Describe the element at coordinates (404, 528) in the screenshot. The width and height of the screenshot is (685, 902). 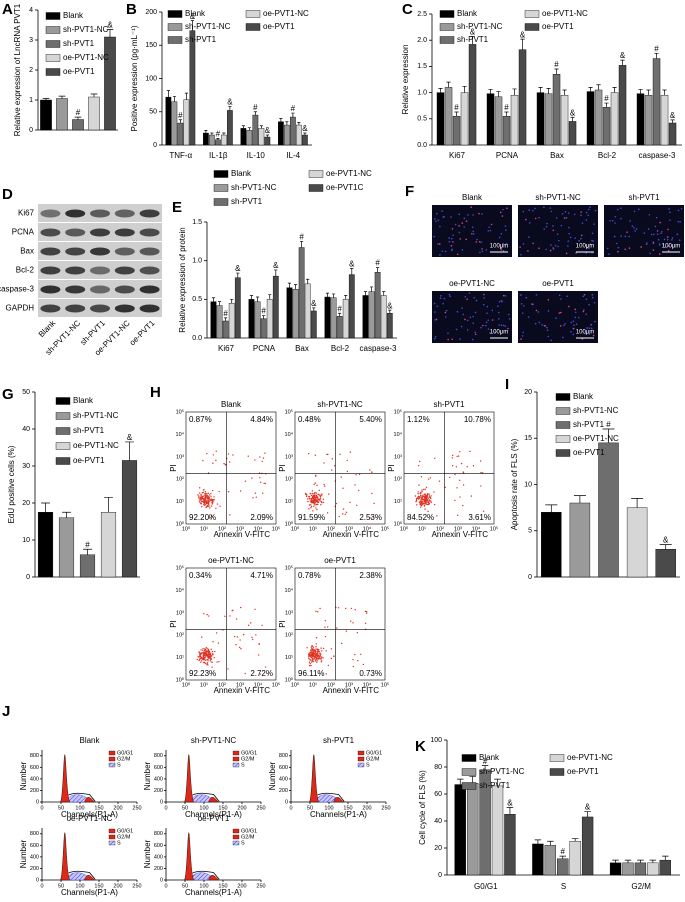
I see `x-tick-label: 10⁰` at that location.